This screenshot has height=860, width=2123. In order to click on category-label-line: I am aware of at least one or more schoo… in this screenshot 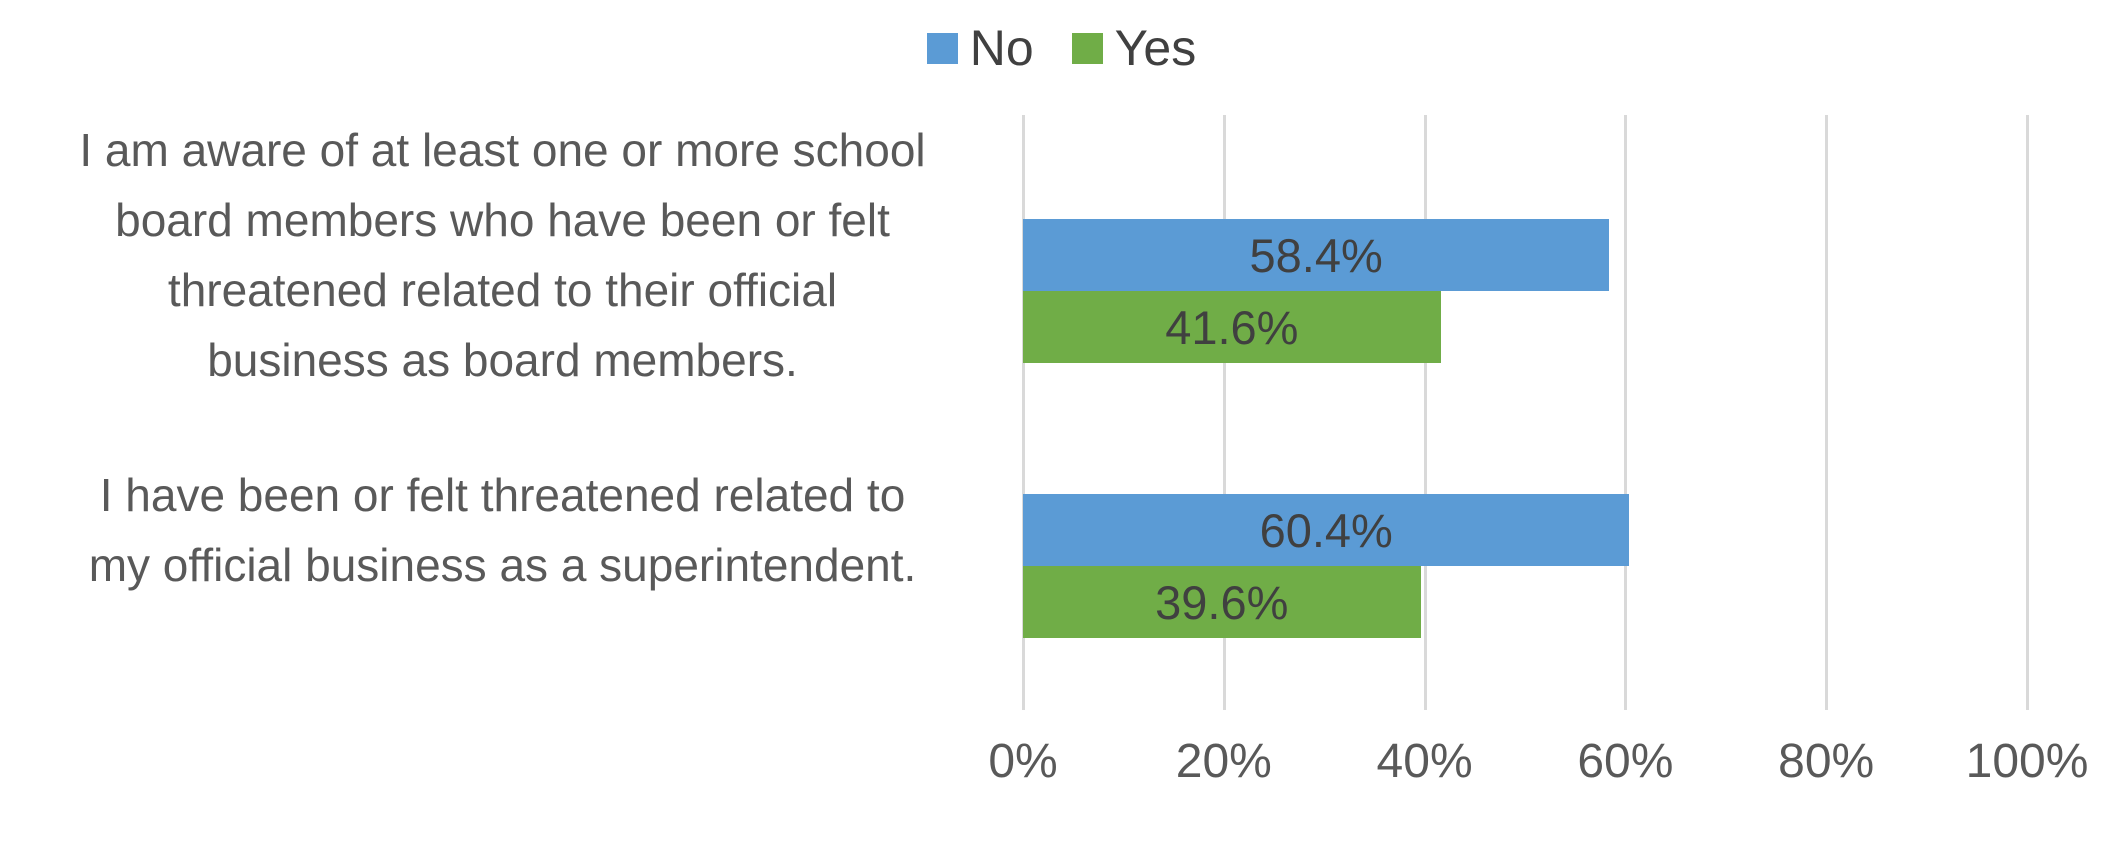, I will do `click(502, 150)`.